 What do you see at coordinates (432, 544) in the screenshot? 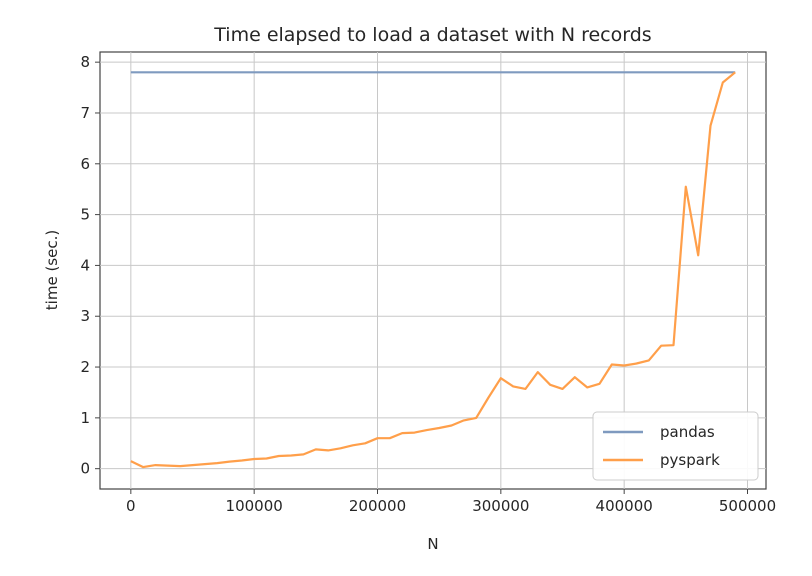
I see `x-axis-label: N` at bounding box center [432, 544].